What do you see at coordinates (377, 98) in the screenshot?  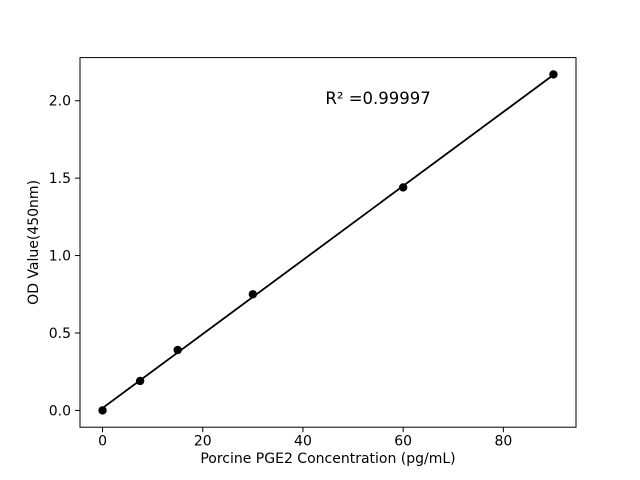 I see `r-squared-annotation: R² =0.99997` at bounding box center [377, 98].